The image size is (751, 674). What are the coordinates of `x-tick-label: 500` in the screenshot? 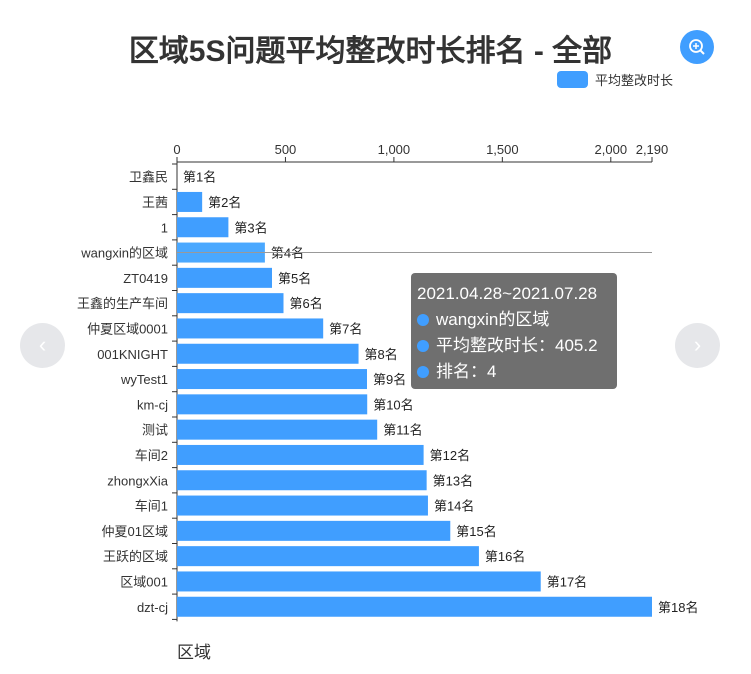 It's located at (286, 149).